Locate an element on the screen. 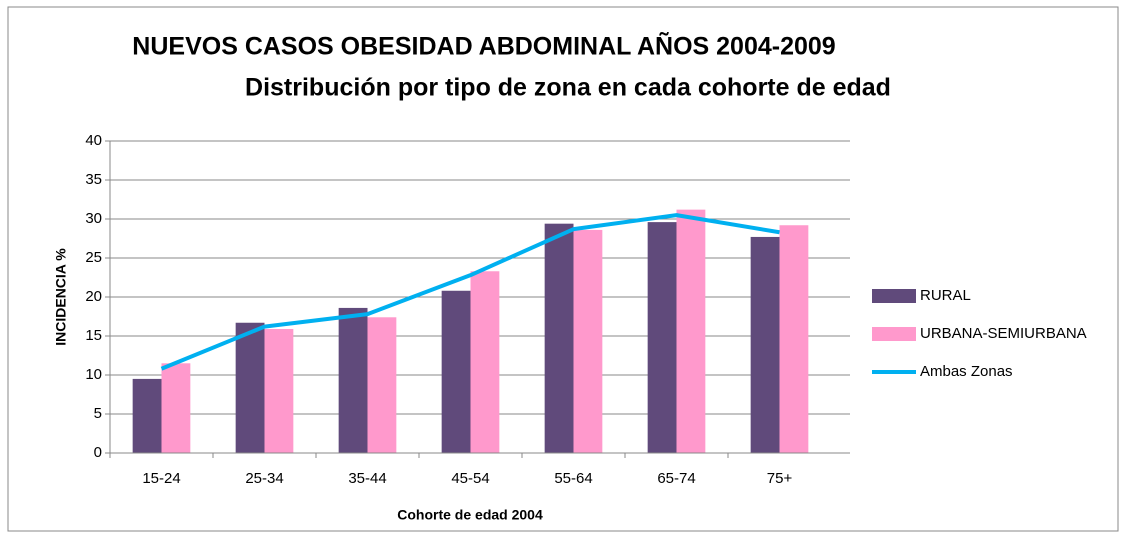 Image resolution: width=1126 pixels, height=539 pixels. y-tick-label: 15 is located at coordinates (93, 335).